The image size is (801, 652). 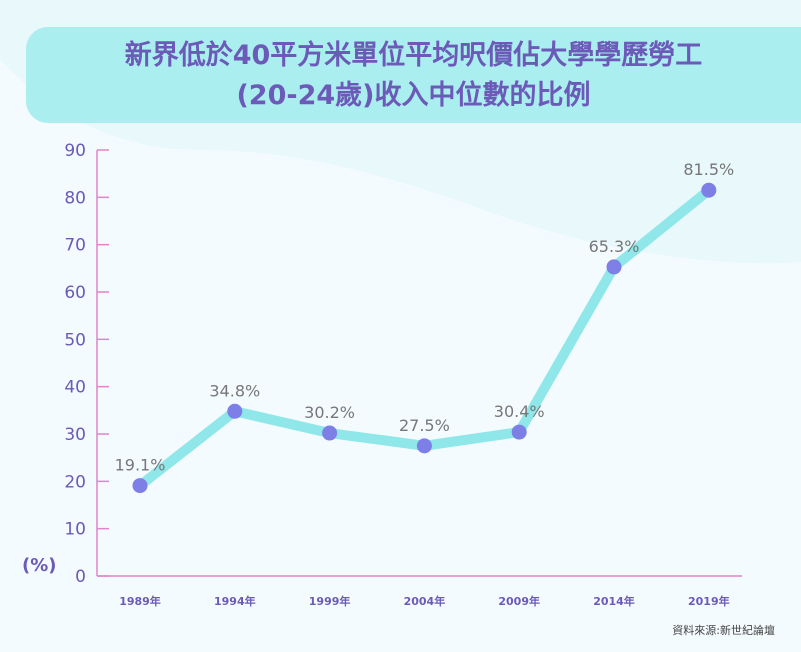 I want to click on title-line-2: (20-24歲)收入中位數的比例, so click(x=413, y=95).